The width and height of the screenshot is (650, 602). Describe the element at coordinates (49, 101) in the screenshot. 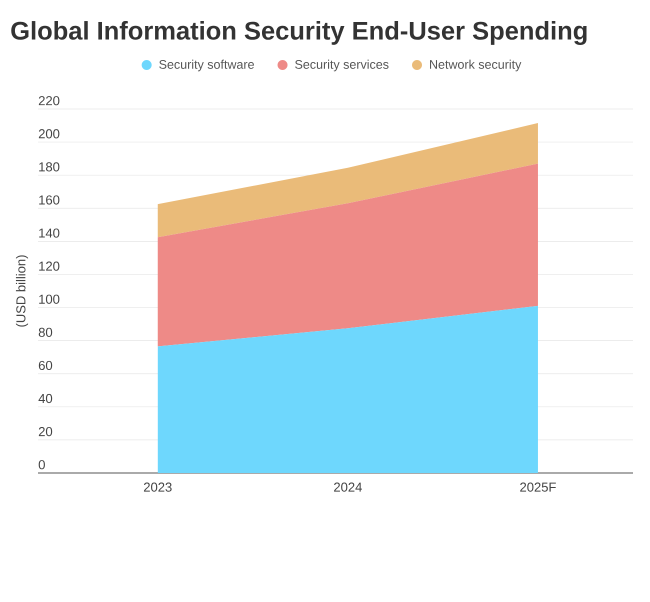

I see `y-tick-label: 220` at that location.